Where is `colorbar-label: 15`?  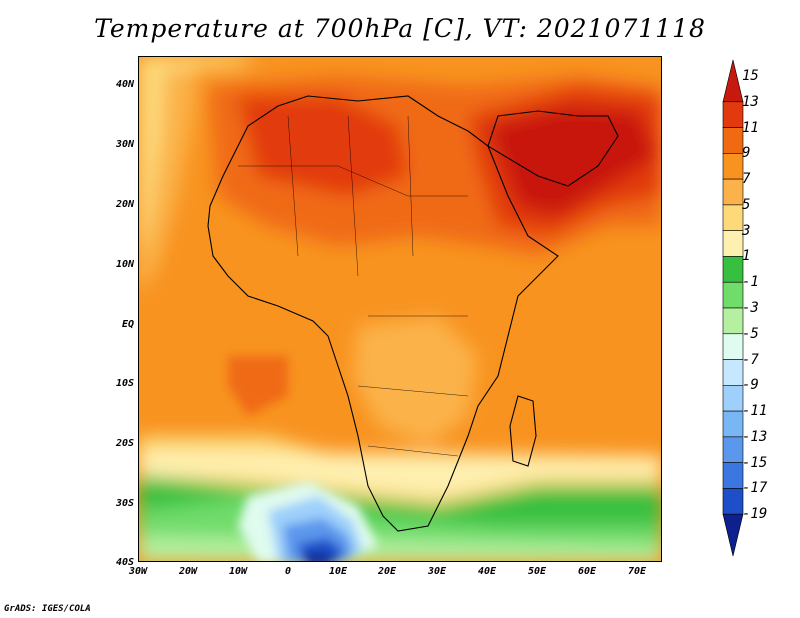
colorbar-label: 15 is located at coordinates (750, 76).